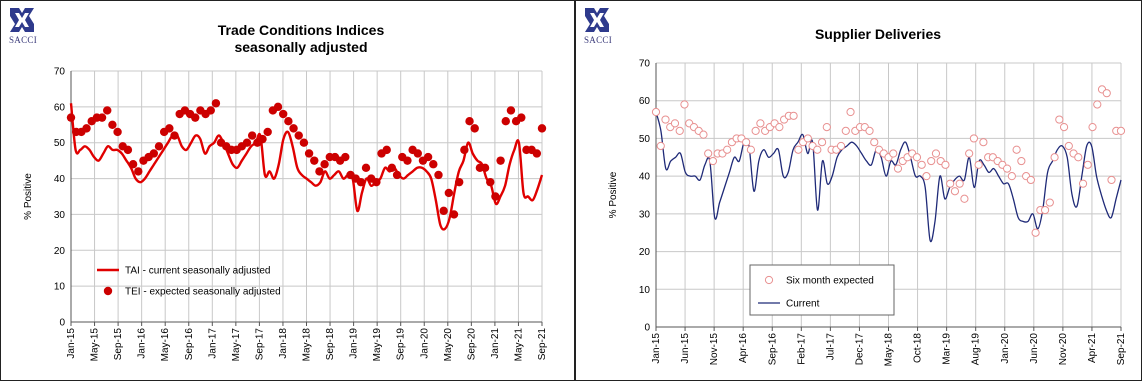 Image resolution: width=1142 pixels, height=381 pixels. What do you see at coordinates (518, 345) in the screenshot?
I see `left-x-tick-label: May-21` at bounding box center [518, 345].